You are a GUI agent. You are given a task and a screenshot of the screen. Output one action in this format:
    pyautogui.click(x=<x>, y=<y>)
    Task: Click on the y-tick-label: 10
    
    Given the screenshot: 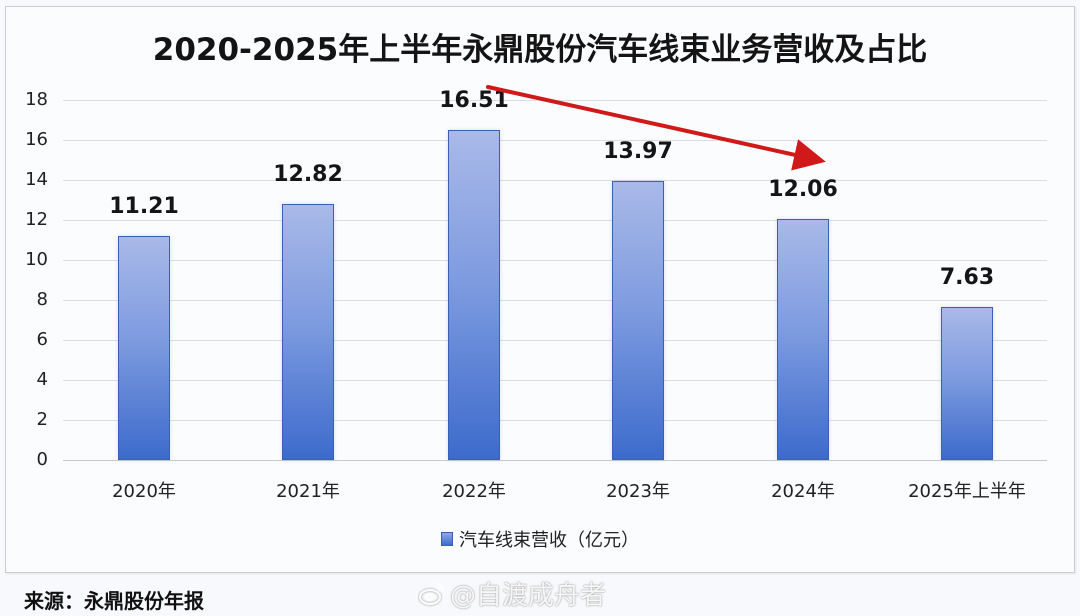 What is the action you would take?
    pyautogui.click(x=36, y=259)
    